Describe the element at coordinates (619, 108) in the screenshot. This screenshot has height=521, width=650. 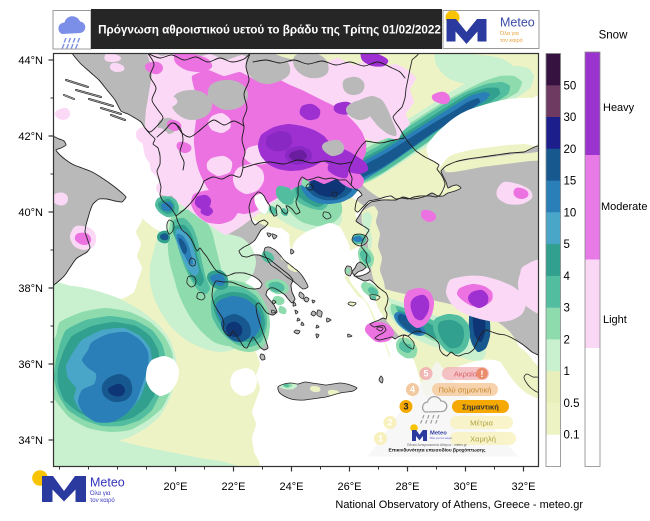
I see `svg-text: Heavy` at that location.